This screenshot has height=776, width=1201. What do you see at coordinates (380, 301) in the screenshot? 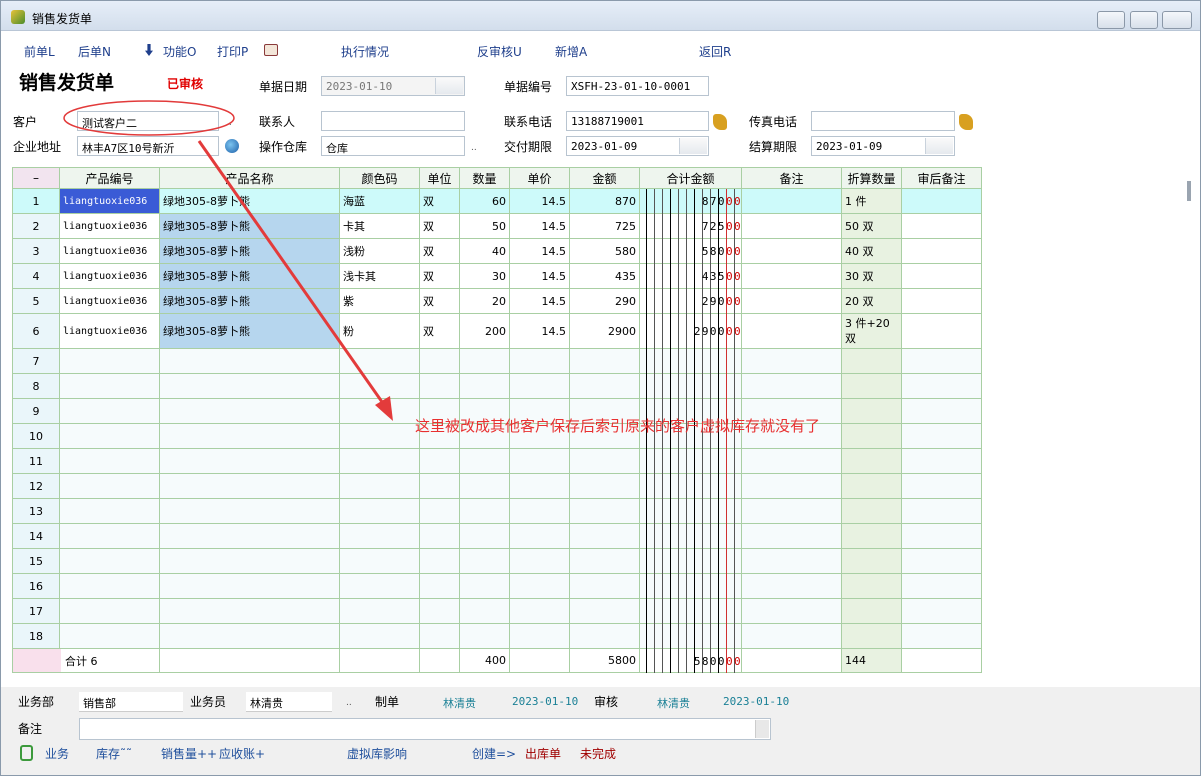
I see `table-cell: 紫` at bounding box center [380, 301].